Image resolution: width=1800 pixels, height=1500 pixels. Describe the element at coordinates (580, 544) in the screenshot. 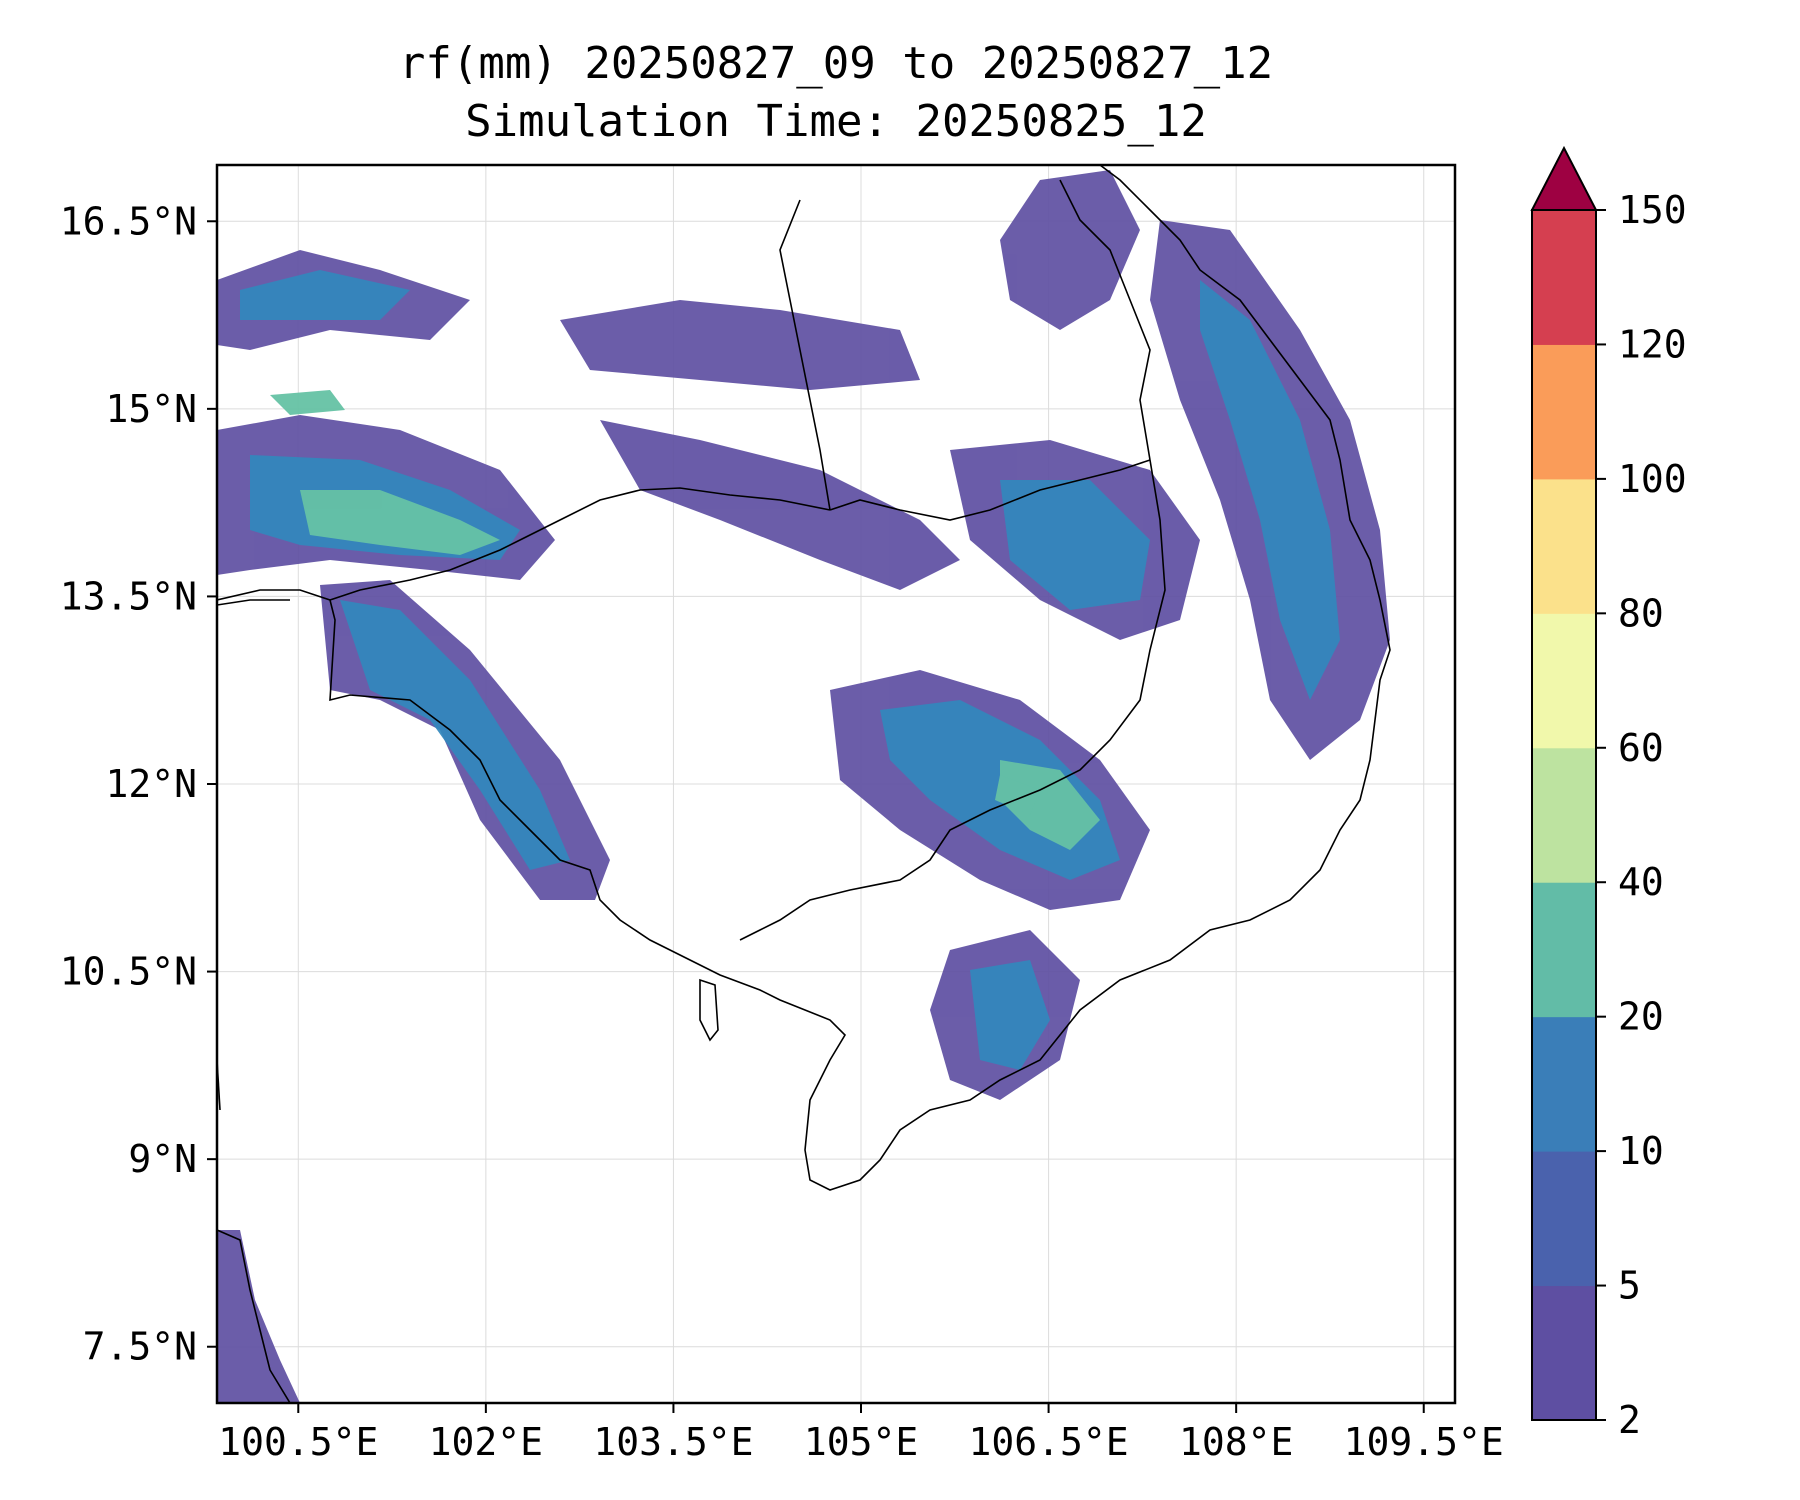

I see `border-thailand-cambodia` at that location.